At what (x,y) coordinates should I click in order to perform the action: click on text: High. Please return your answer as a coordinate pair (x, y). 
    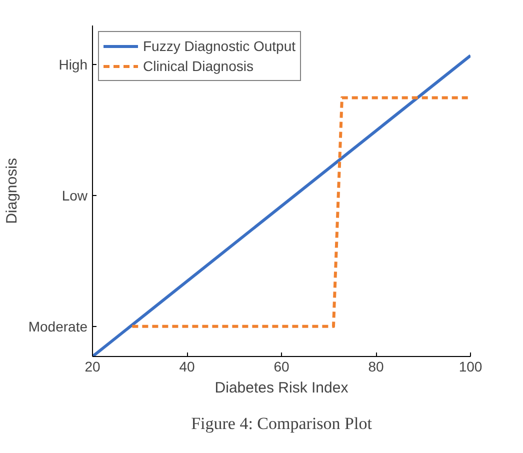
    Looking at the image, I should click on (73, 64).